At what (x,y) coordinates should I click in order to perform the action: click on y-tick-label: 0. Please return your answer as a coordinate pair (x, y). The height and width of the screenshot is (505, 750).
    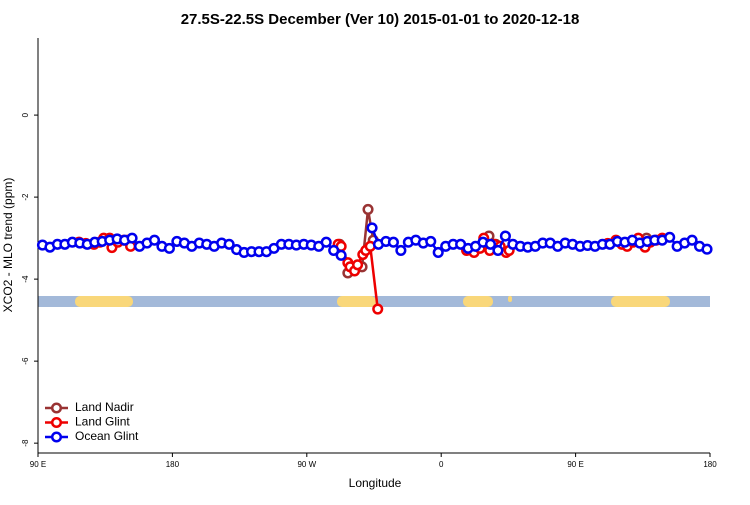
    Looking at the image, I should click on (25, 114).